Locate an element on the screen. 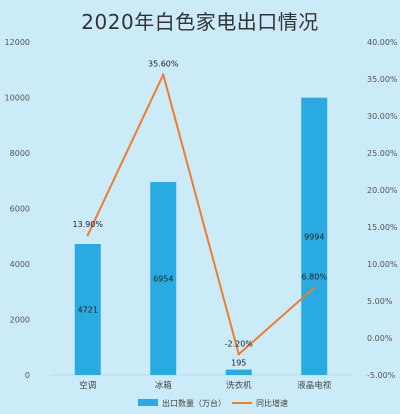 The height and width of the screenshot is (414, 400). line-data-label: 6.80% is located at coordinates (315, 277).